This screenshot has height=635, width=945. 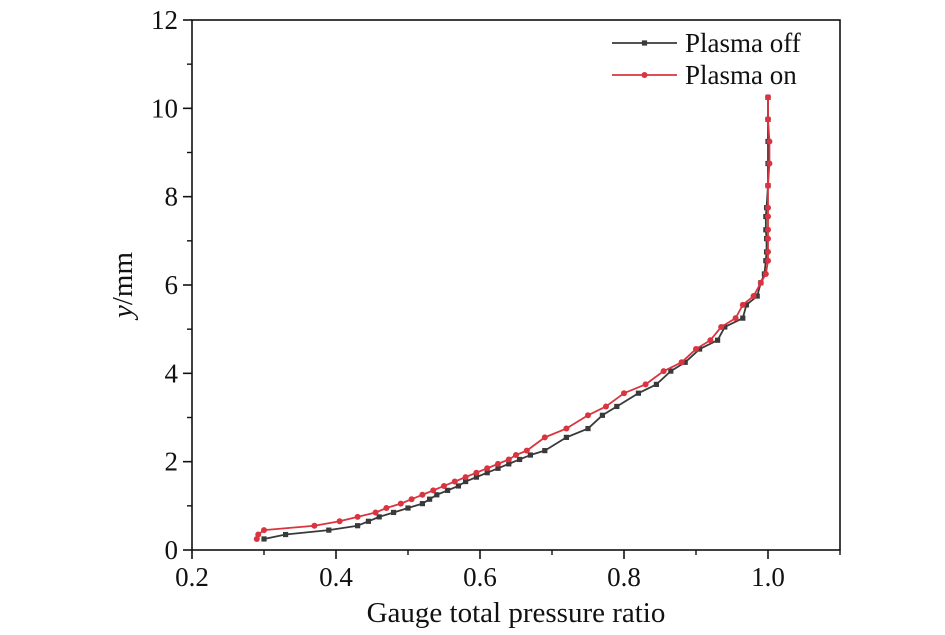 I want to click on y-tick-label: 4, so click(x=172, y=373).